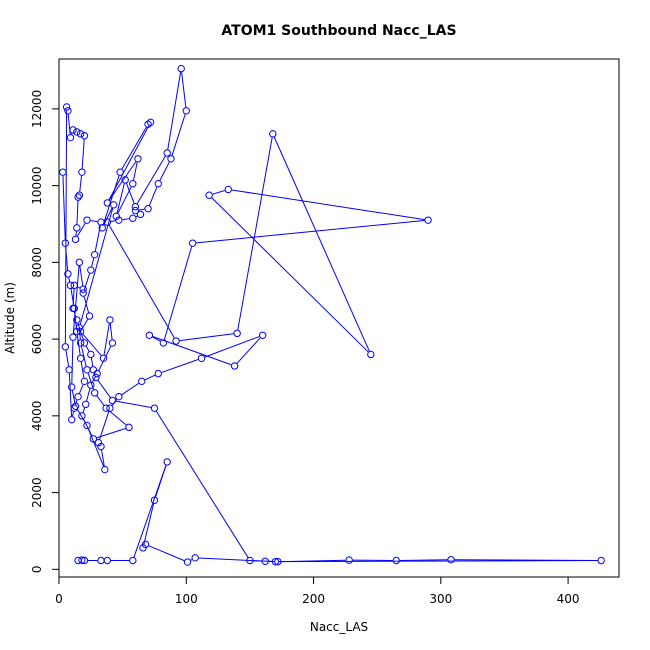  What do you see at coordinates (37, 492) in the screenshot?
I see `y-tick-label: 2000` at bounding box center [37, 492].